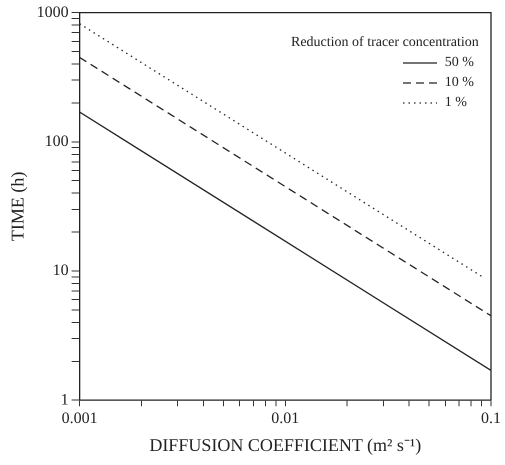 The width and height of the screenshot is (505, 465). I want to click on y-tick-label: 1, so click(64, 399).